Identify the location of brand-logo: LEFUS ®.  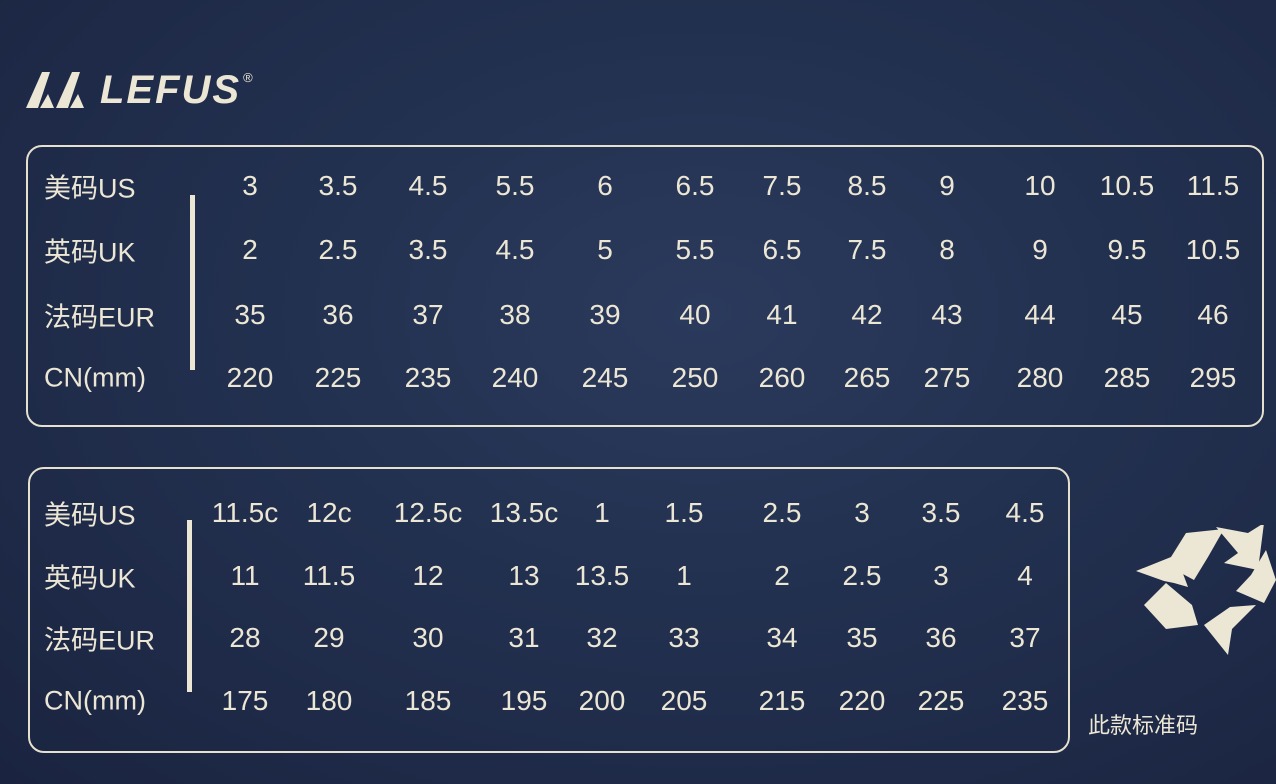
(139, 90).